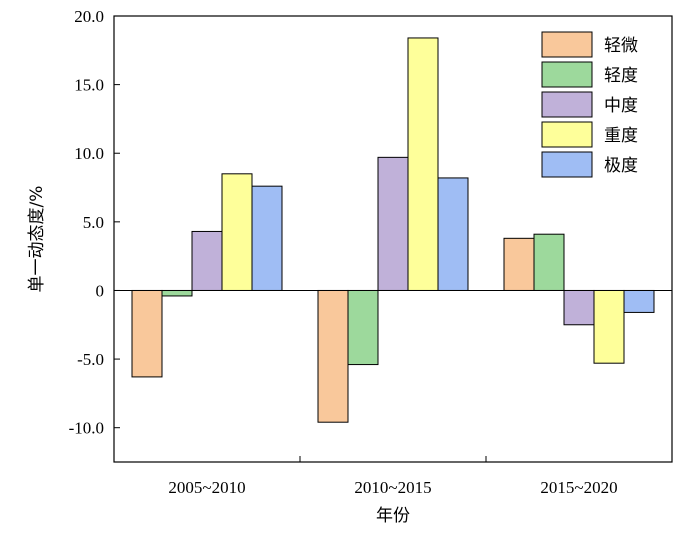 The height and width of the screenshot is (533, 700). I want to click on y-tick-label: -5.0, so click(90, 359).